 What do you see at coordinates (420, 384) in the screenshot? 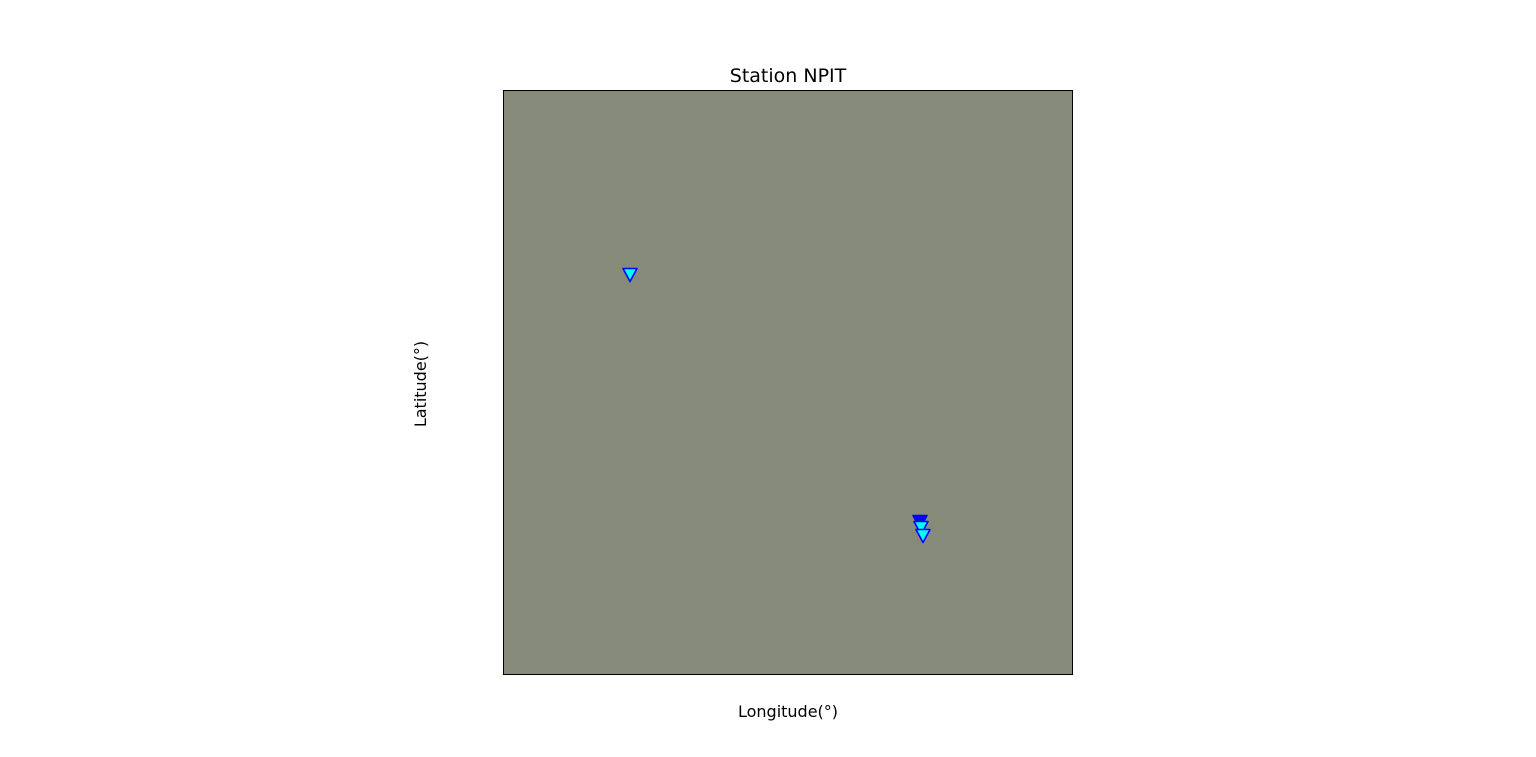
I see `y-axis-label: Latitude(°)` at bounding box center [420, 384].